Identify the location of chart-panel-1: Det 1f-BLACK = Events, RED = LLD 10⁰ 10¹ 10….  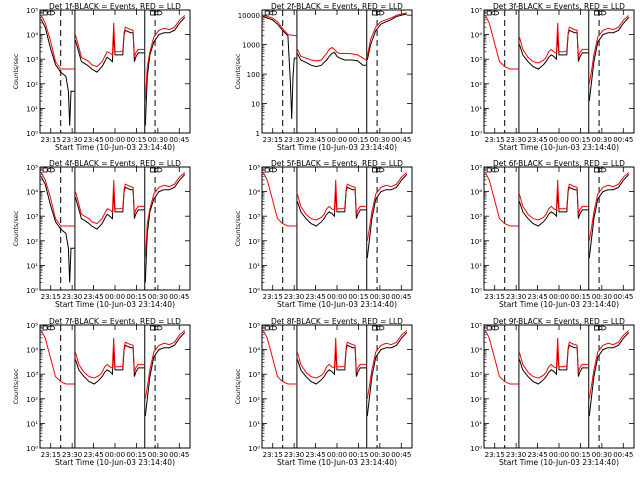
(101, 77).